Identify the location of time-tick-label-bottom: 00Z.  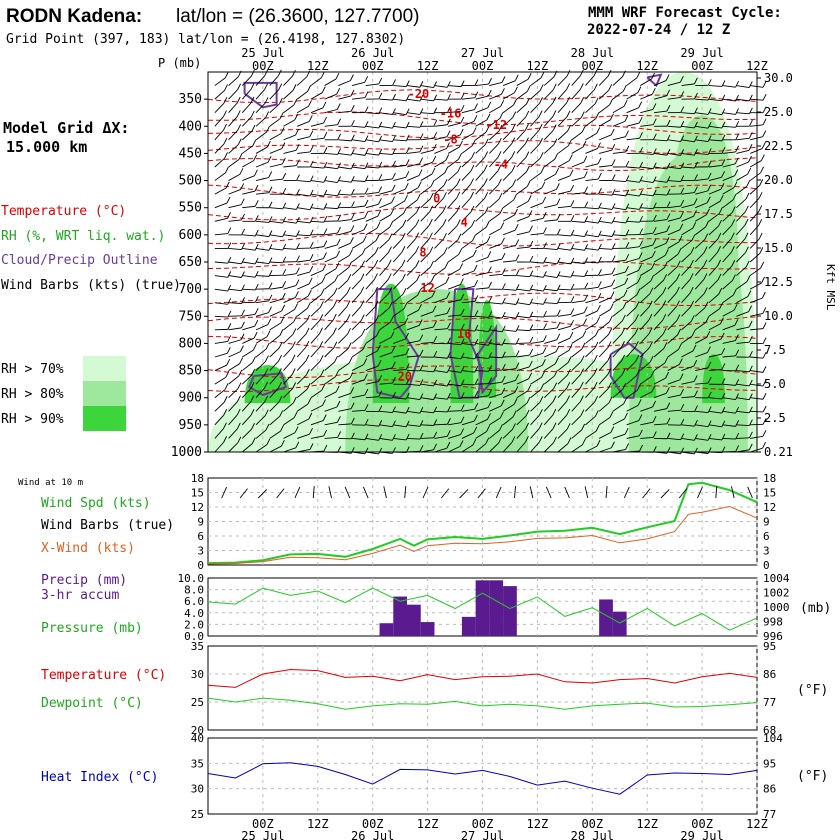
(373, 824).